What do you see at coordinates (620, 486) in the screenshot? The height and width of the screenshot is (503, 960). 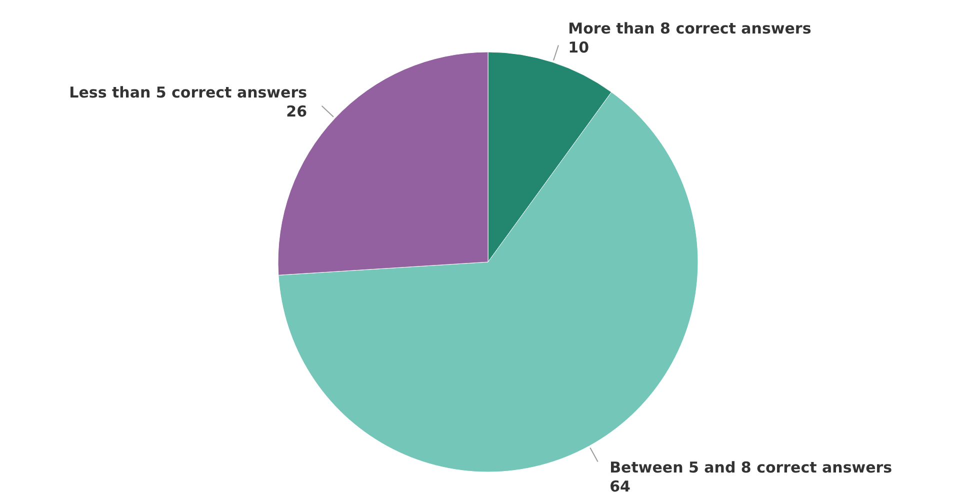 I see `data-label: 64` at bounding box center [620, 486].